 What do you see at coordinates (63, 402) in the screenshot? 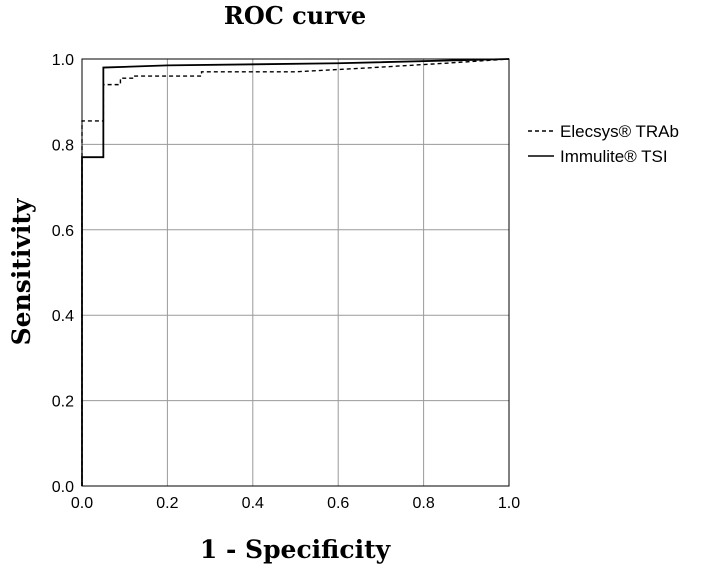
I see `y-tick-label: 0.2` at bounding box center [63, 402].